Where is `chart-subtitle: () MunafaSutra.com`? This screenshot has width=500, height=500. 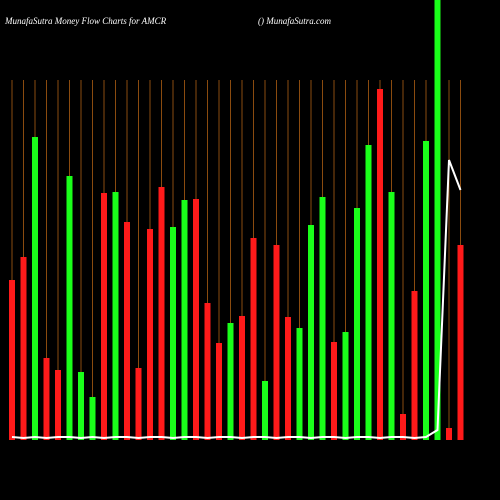
chart-subtitle: () MunafaSutra.com is located at coordinates (294, 21).